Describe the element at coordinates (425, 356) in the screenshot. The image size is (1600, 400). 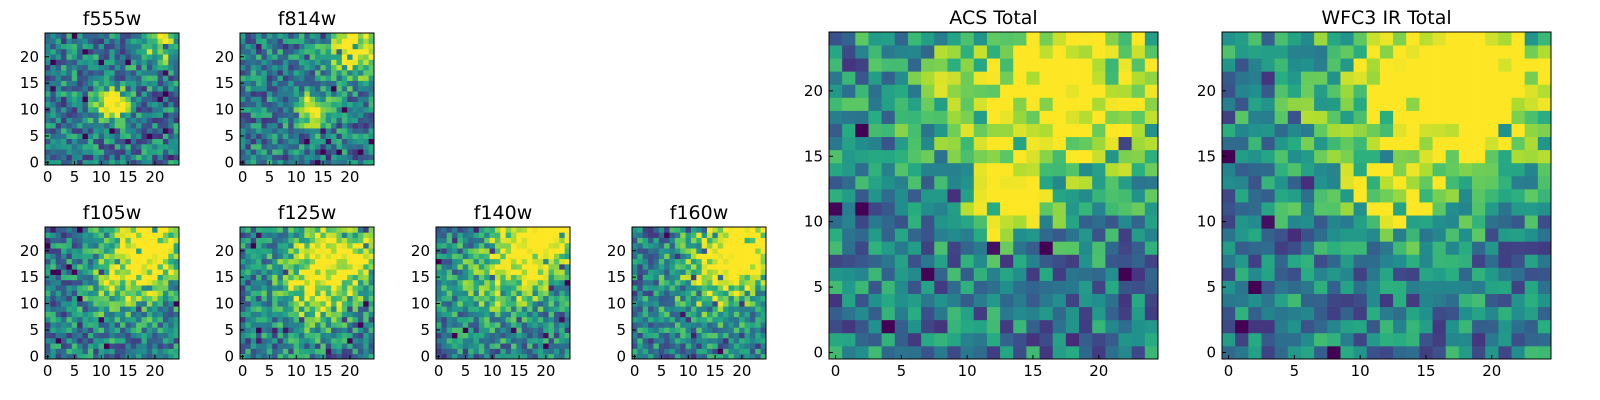
I see `y-tick-label: 0` at that location.